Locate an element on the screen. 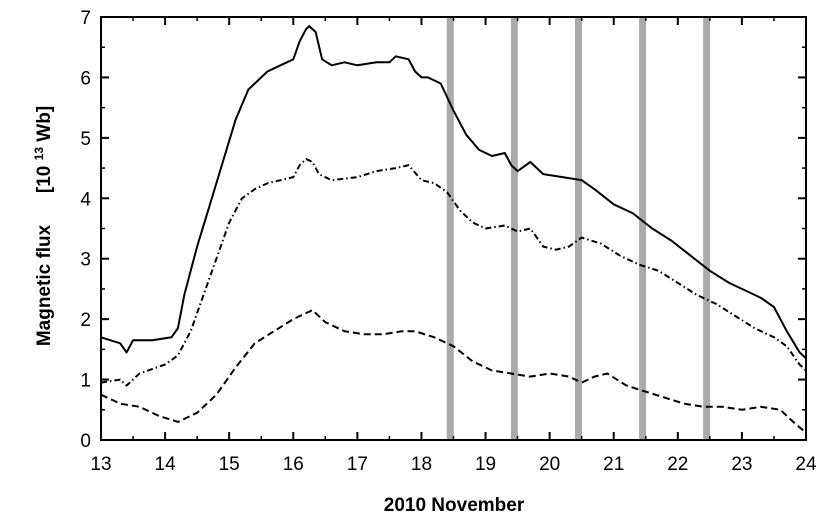  x-tick-label-19: 19 is located at coordinates (485, 464).